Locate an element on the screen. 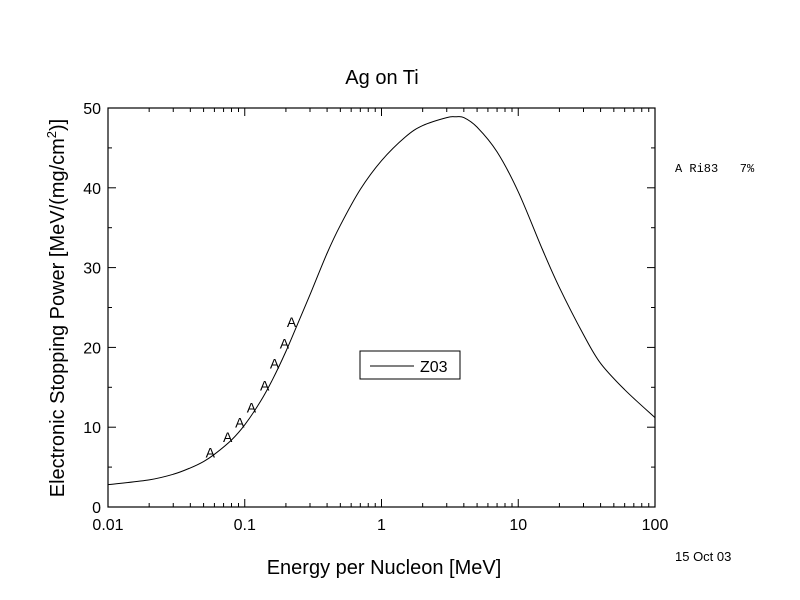 This screenshot has width=800, height=600. chart-title: Ag on Ti is located at coordinates (381, 78).